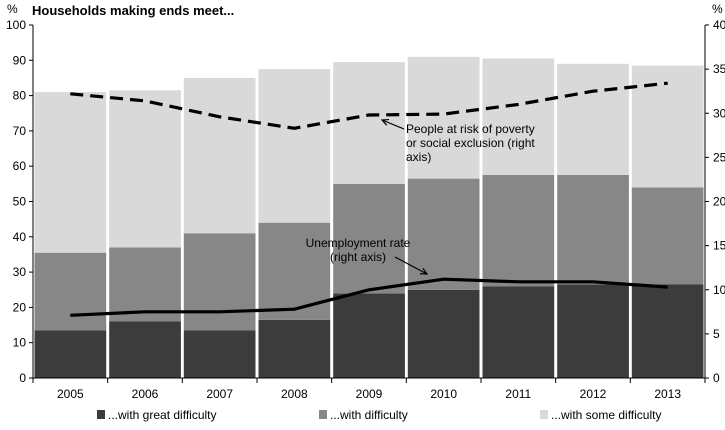  Describe the element at coordinates (369, 394) in the screenshot. I see `x-tick-label-2009: 2009` at that location.